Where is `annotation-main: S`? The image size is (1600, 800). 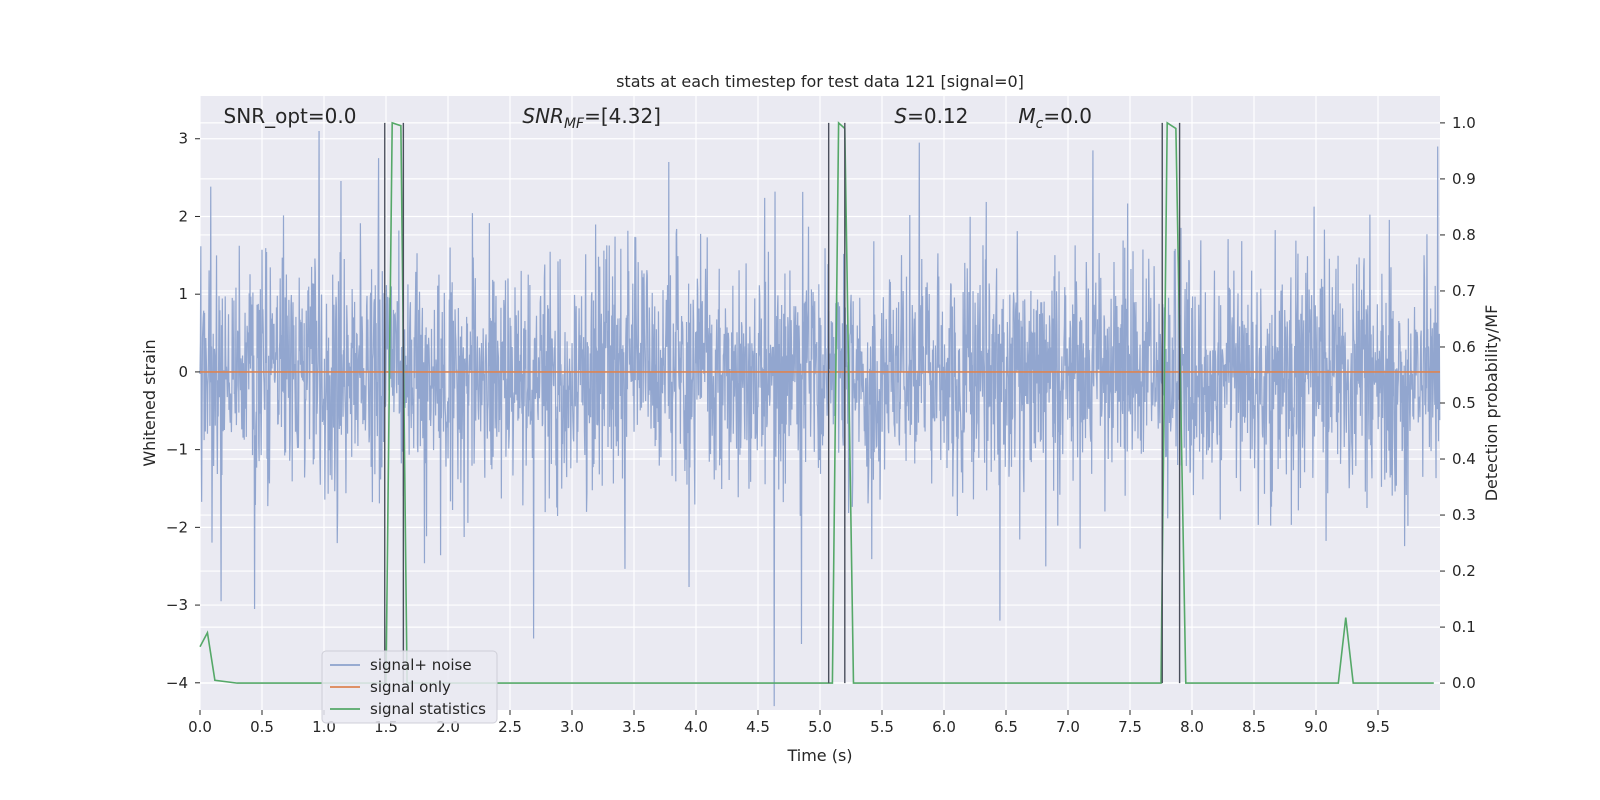
annotation-main: S is located at coordinates (900, 116).